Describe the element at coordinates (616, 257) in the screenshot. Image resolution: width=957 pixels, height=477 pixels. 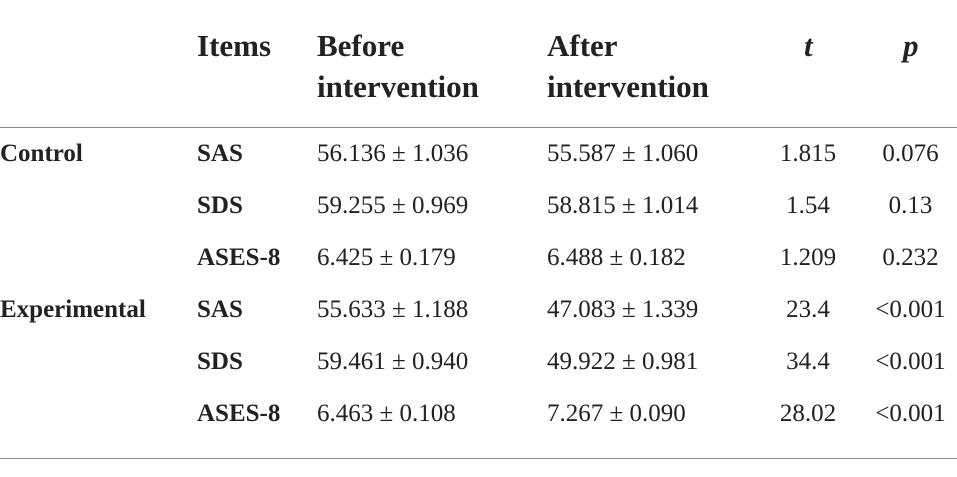
I see `row-after: 6.488 ± 0.182` at that location.